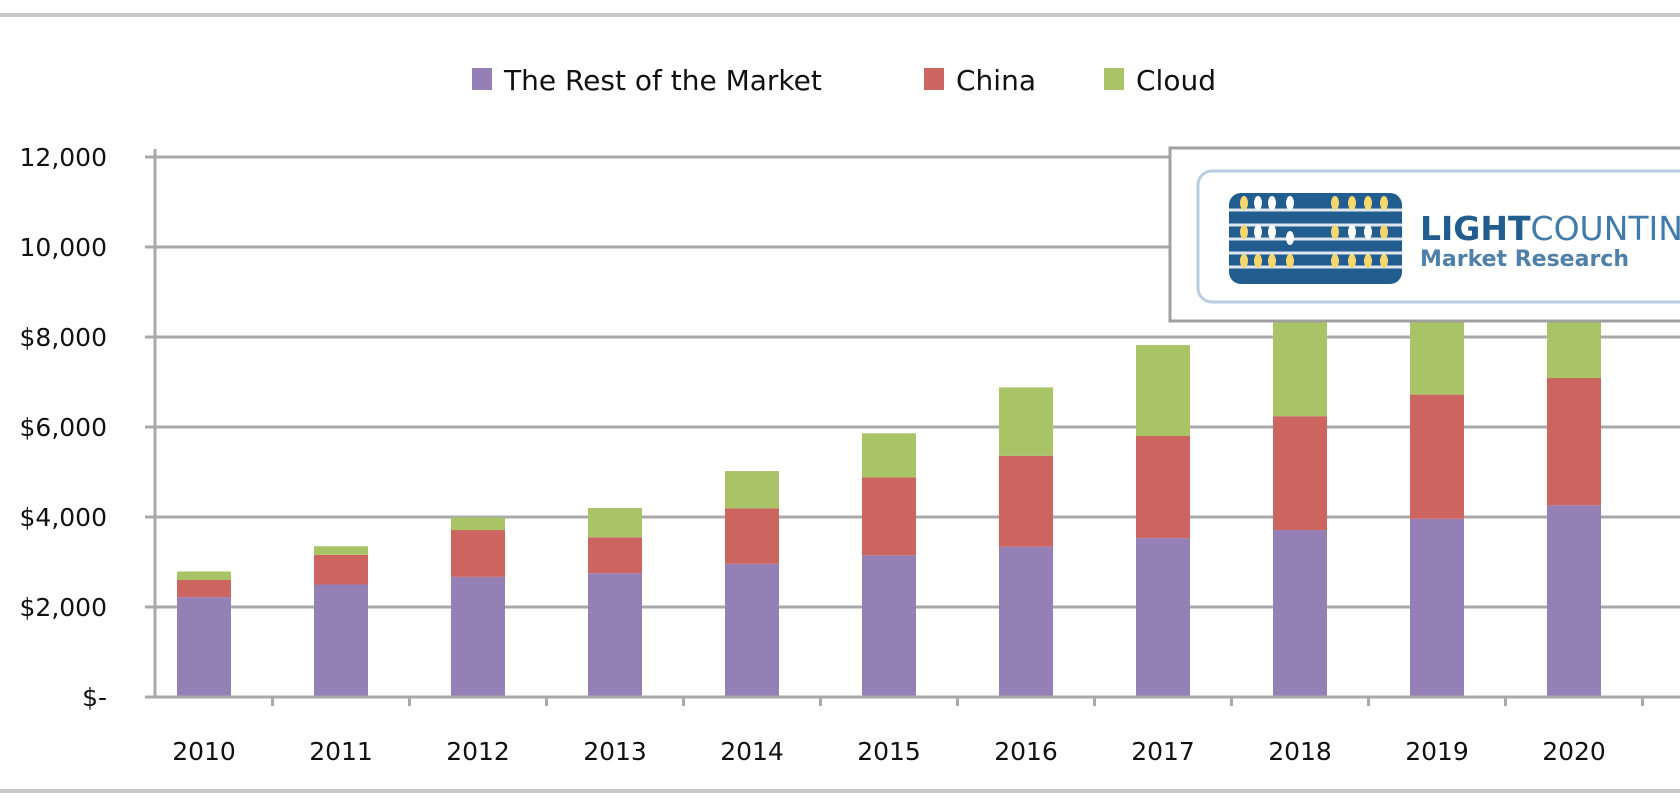 The height and width of the screenshot is (800, 1680). I want to click on x-tick-label: 2012, so click(478, 751).